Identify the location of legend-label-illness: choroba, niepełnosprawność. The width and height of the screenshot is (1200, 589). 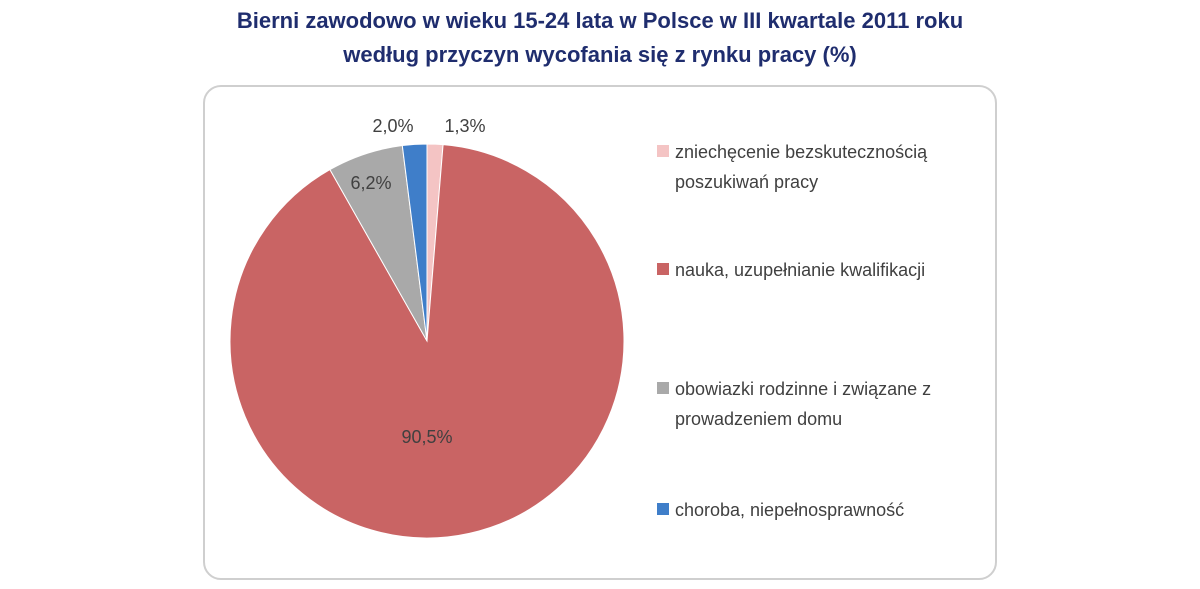
(835, 510).